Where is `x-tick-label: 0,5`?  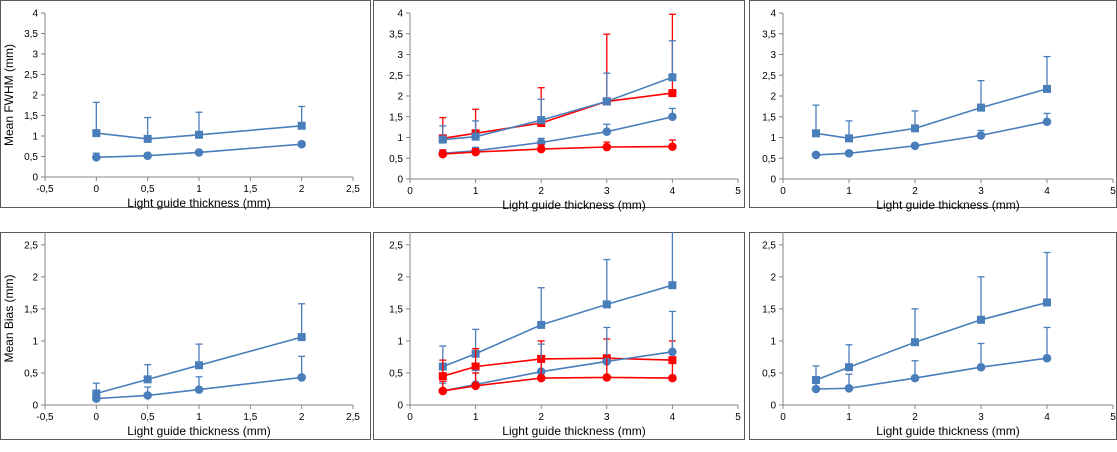
x-tick-label: 0,5 is located at coordinates (148, 189).